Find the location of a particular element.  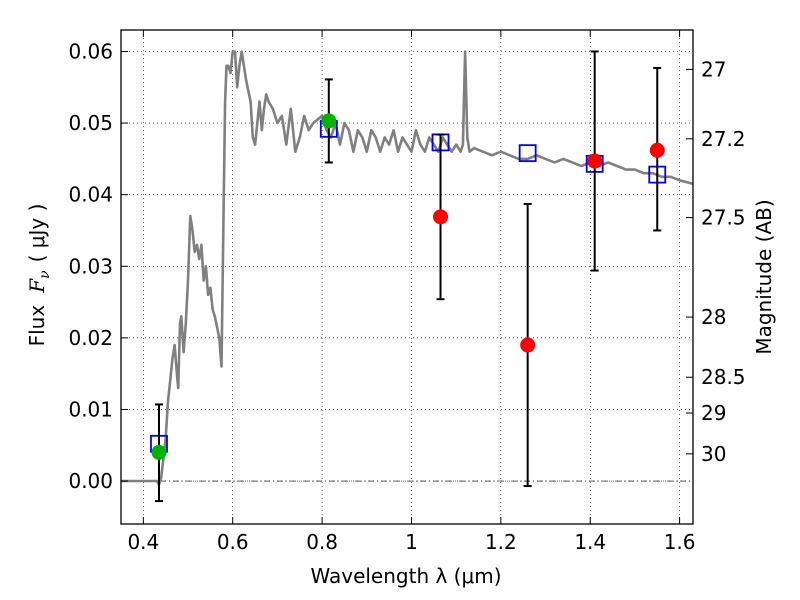

y-tick-label: 0.05 is located at coordinates (90, 123).